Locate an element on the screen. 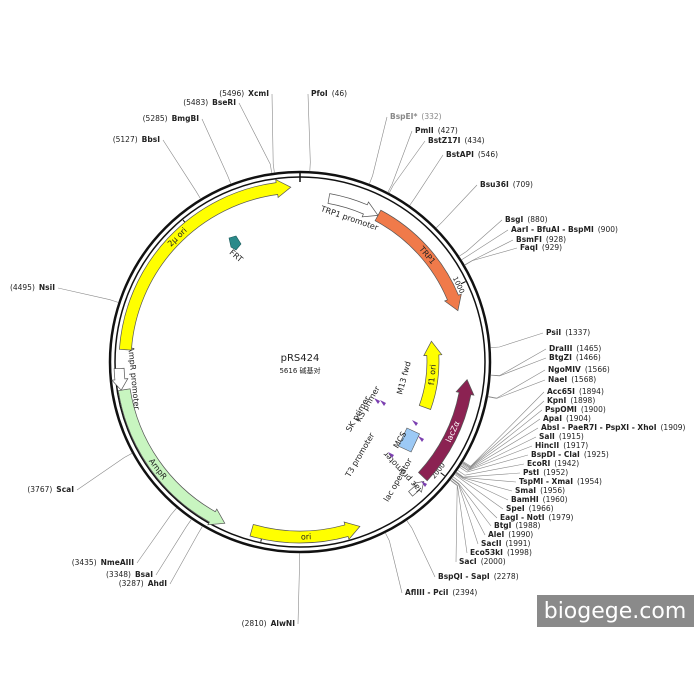 The image size is (700, 700). feature-label: ori is located at coordinates (306, 536).